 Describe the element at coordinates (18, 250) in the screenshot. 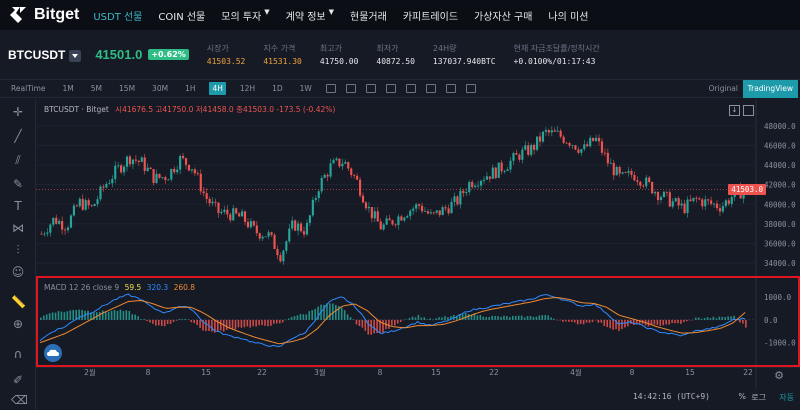

I see `prediction-icon: ⫶` at that location.